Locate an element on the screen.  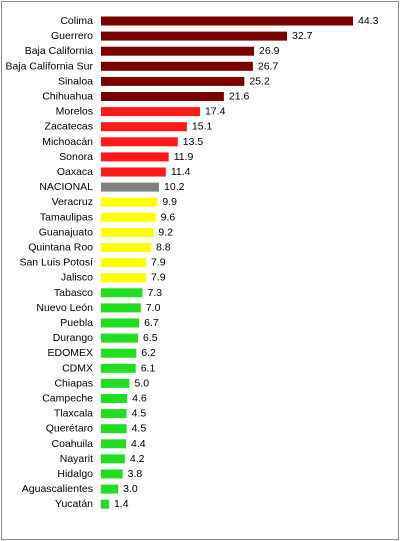
category-label-zacatecas: Zacatecas is located at coordinates (69, 127).